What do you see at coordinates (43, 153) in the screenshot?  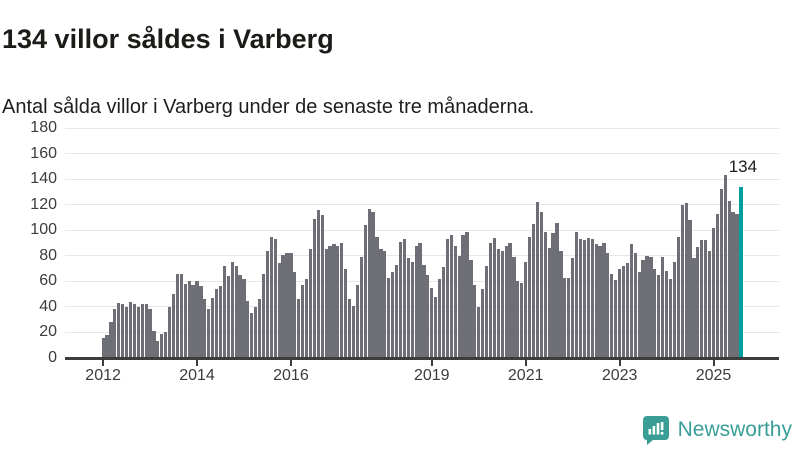 I see `y-axis-label: 160` at bounding box center [43, 153].